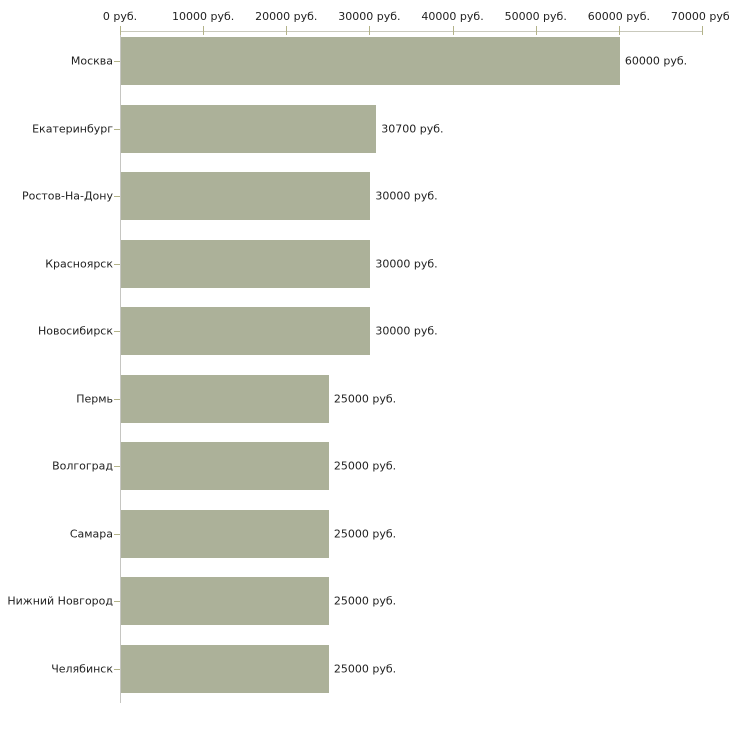  What do you see at coordinates (82, 668) in the screenshot?
I see `category-label: Челябинск` at bounding box center [82, 668].